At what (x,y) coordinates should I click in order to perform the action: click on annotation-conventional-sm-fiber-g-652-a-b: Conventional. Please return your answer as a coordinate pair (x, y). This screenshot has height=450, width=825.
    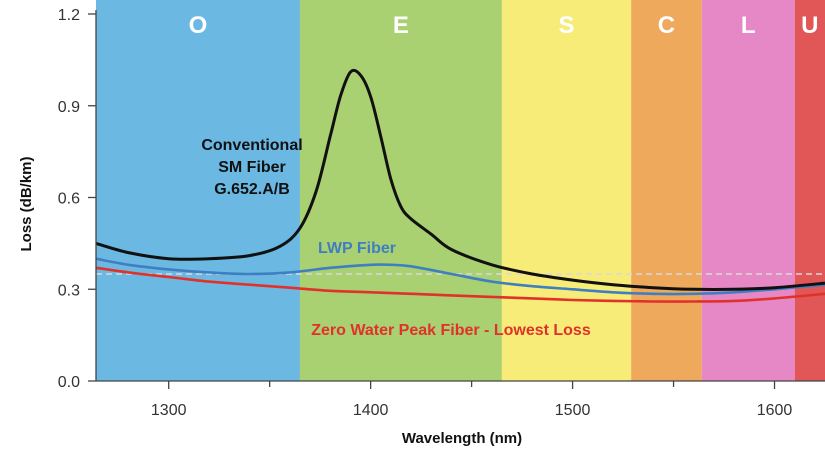
    Looking at the image, I should click on (251, 145).